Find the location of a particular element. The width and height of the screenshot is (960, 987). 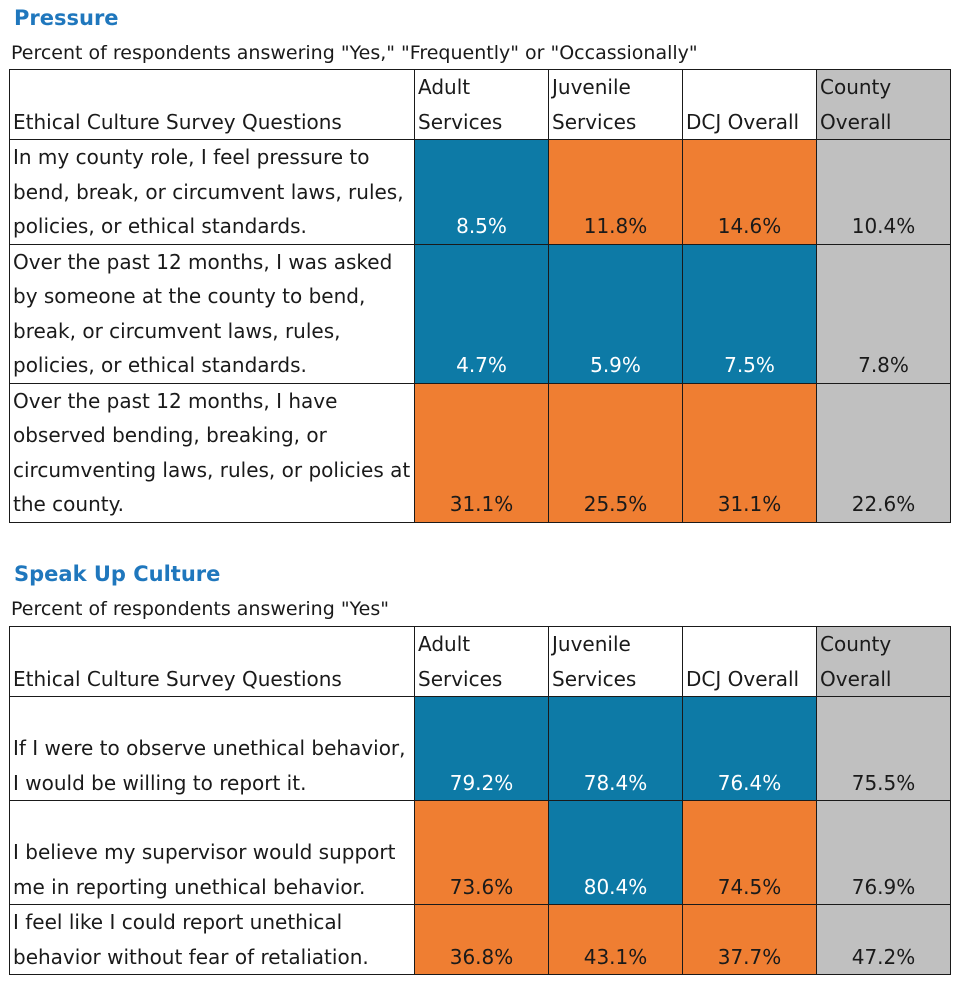

value-cell-dcj-overall: 37.7% is located at coordinates (749, 939).